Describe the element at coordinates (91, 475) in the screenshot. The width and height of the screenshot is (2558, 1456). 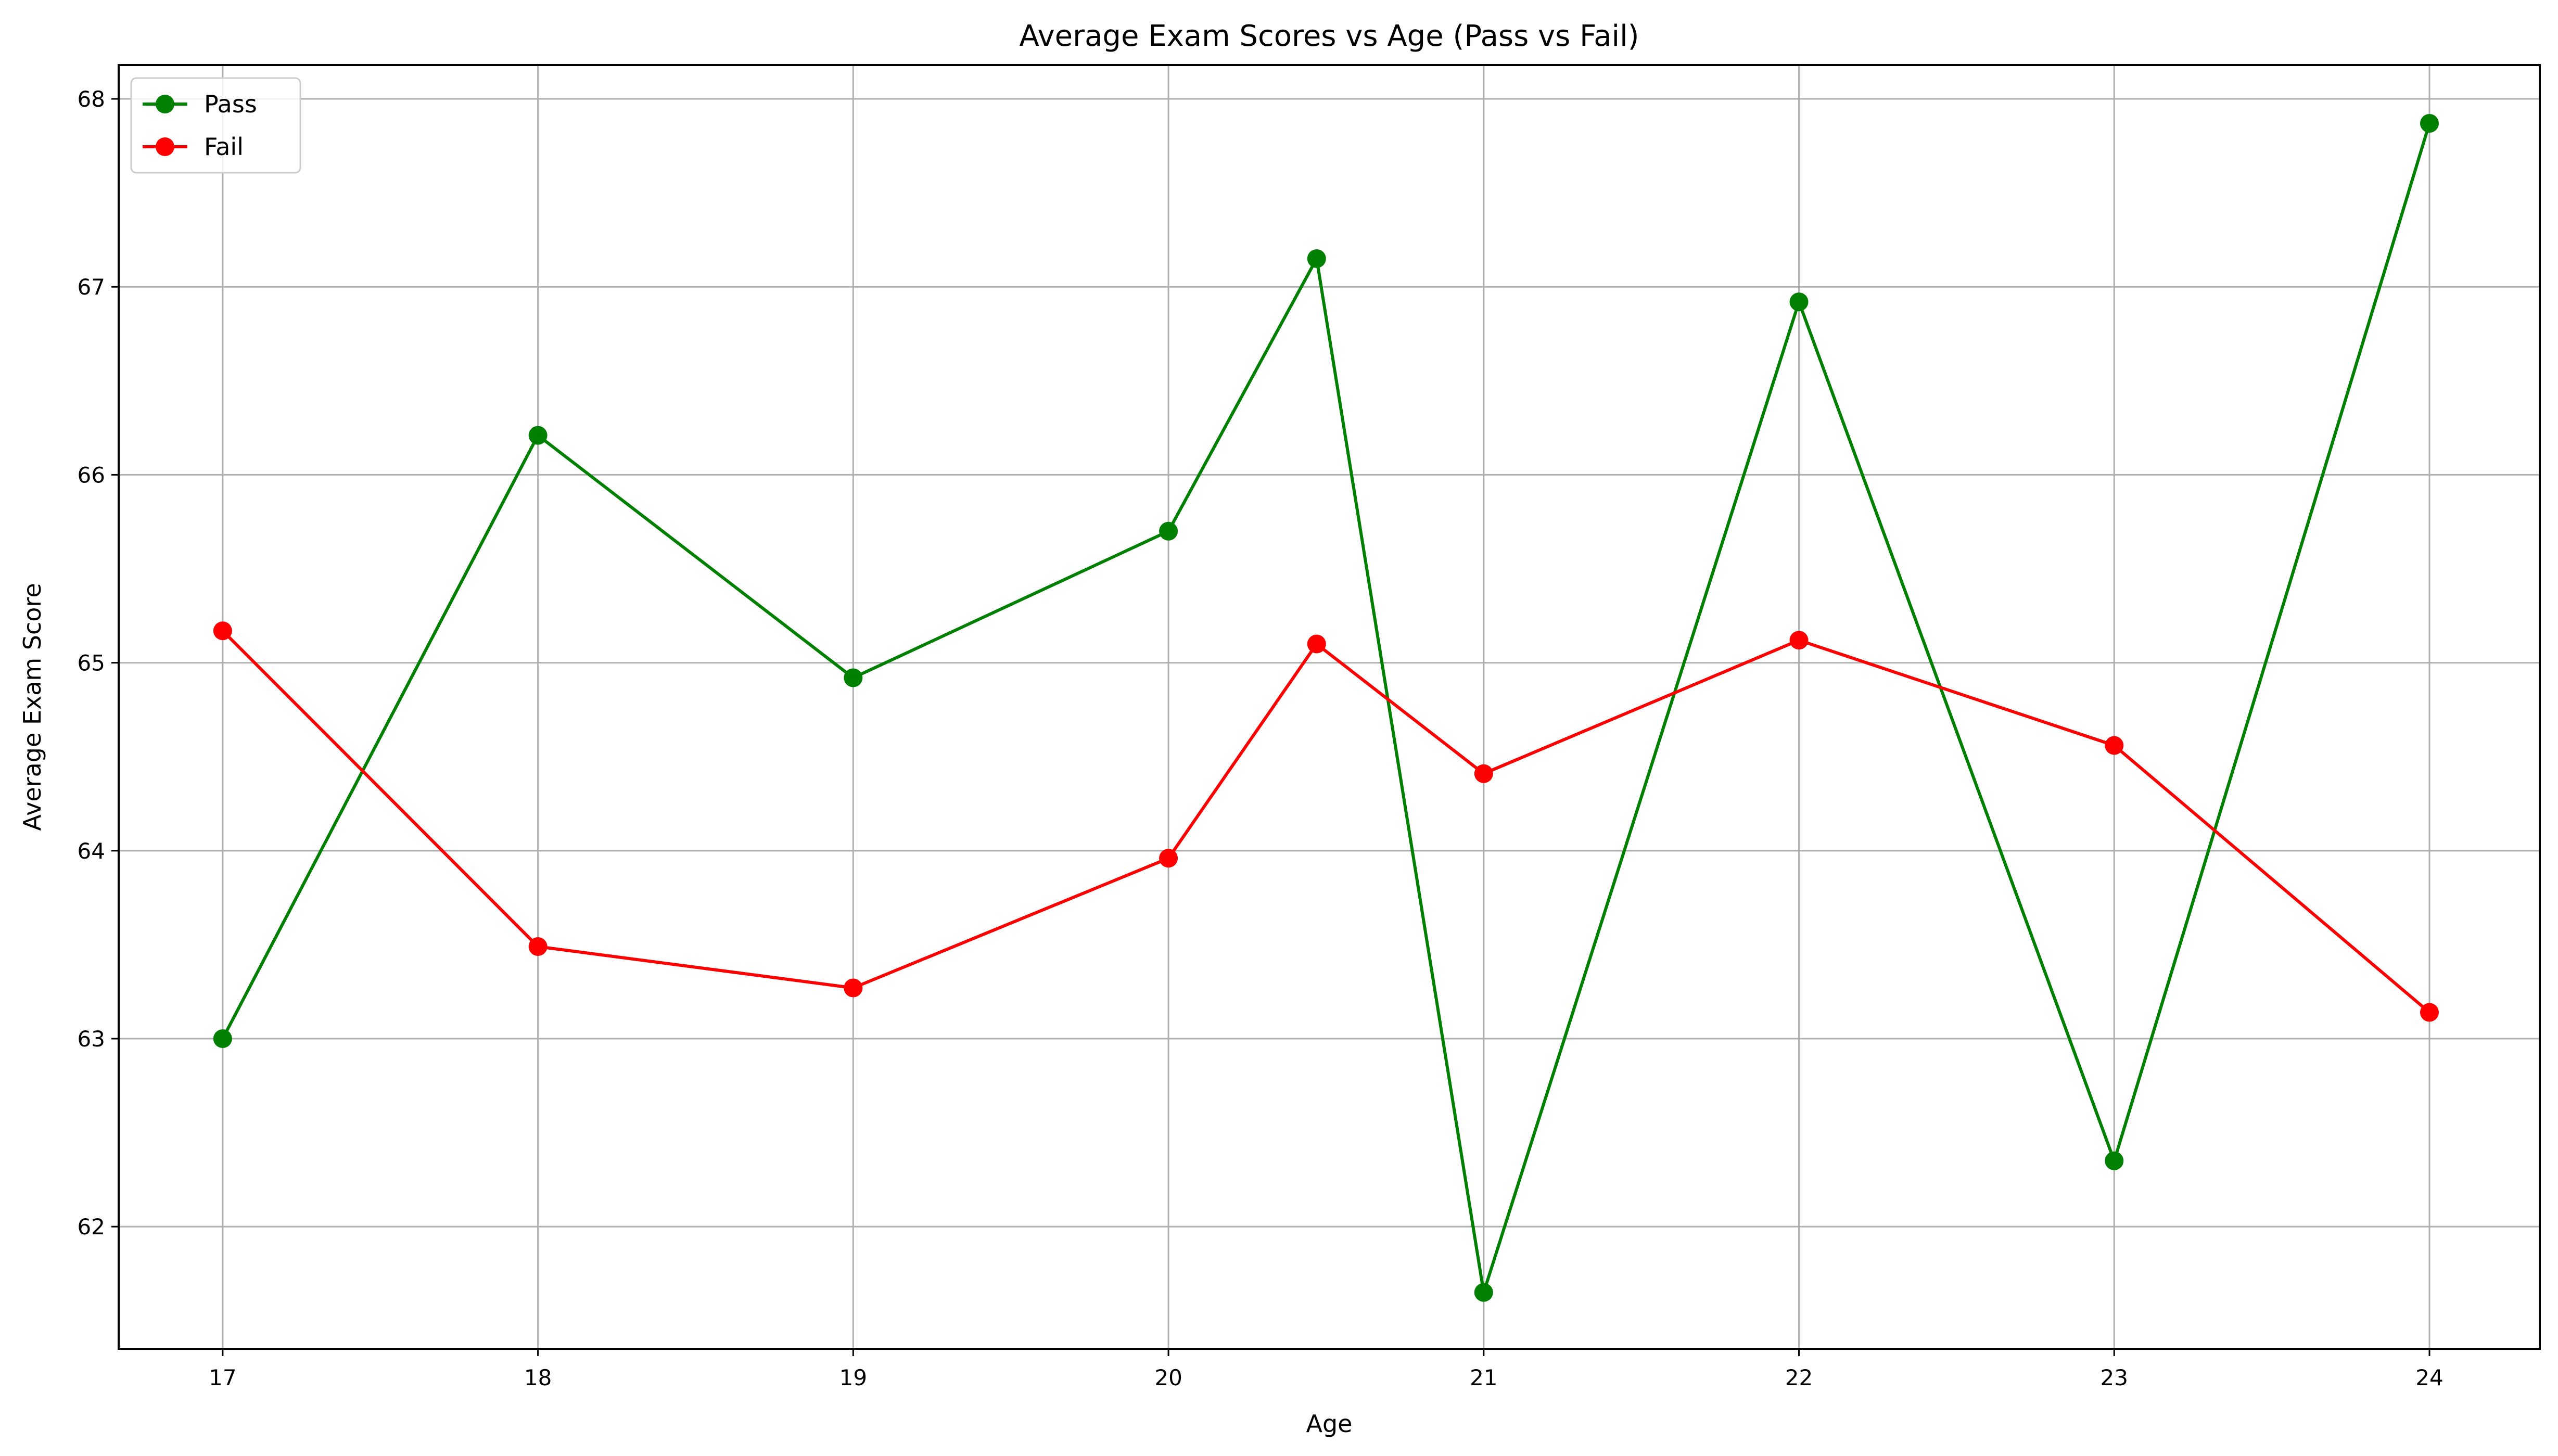
I see `y-tick-label: 66` at that location.